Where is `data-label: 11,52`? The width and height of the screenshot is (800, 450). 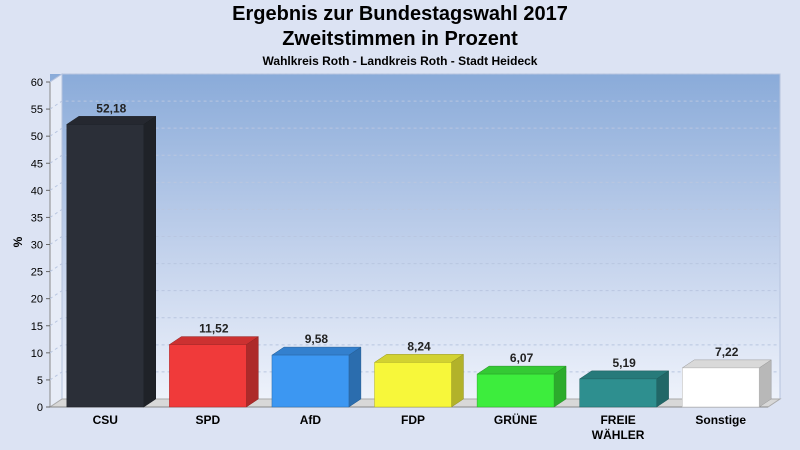
data-label: 11,52 is located at coordinates (214, 329).